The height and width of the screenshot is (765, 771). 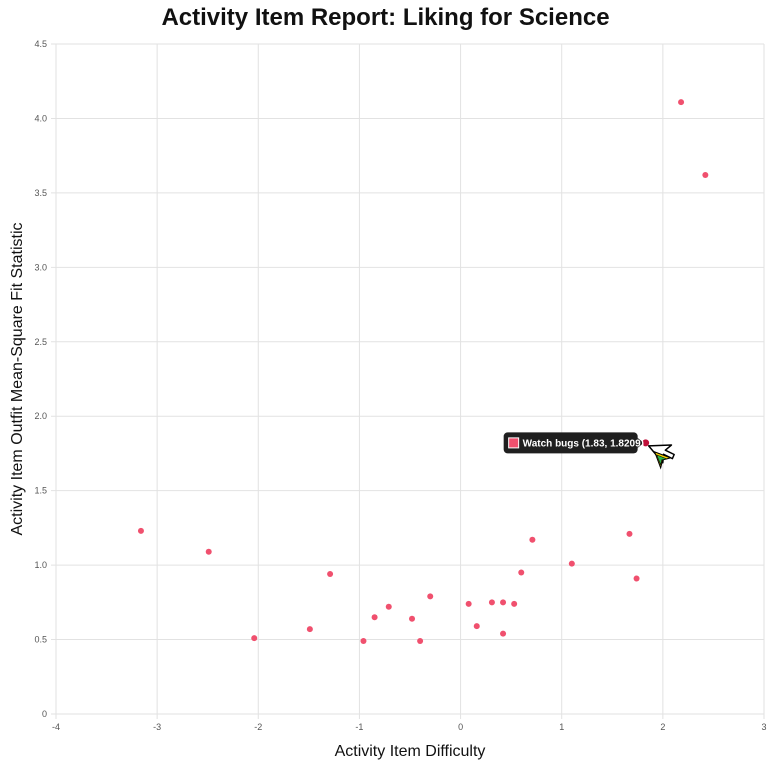 I want to click on mouse-pointer-icon, so click(x=661, y=457).